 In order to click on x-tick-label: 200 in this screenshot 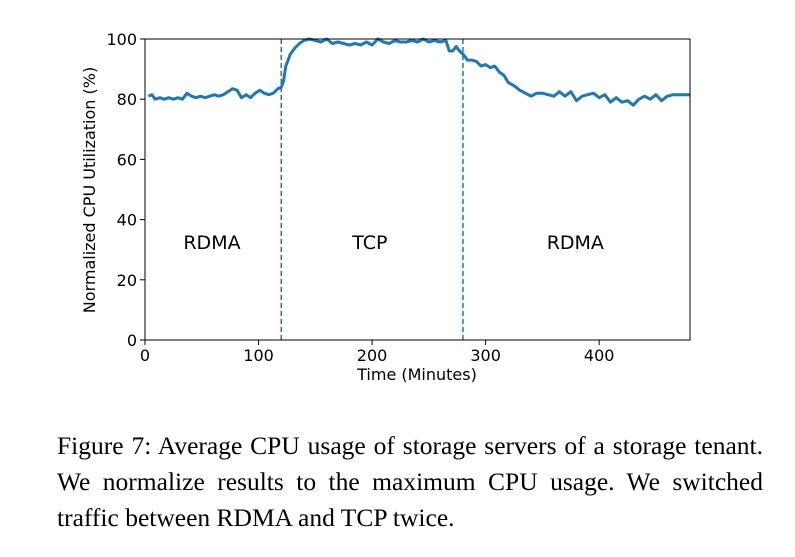, I will do `click(372, 355)`.